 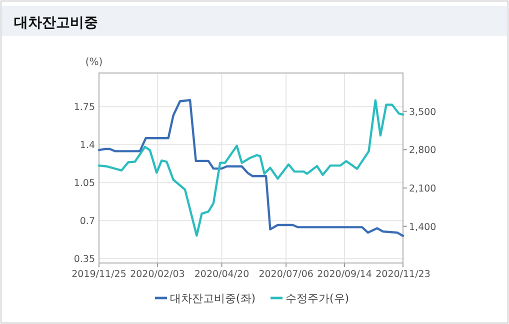 What do you see at coordinates (56, 23) in the screenshot?
I see `chart-title: 대차잔고비중` at bounding box center [56, 23].